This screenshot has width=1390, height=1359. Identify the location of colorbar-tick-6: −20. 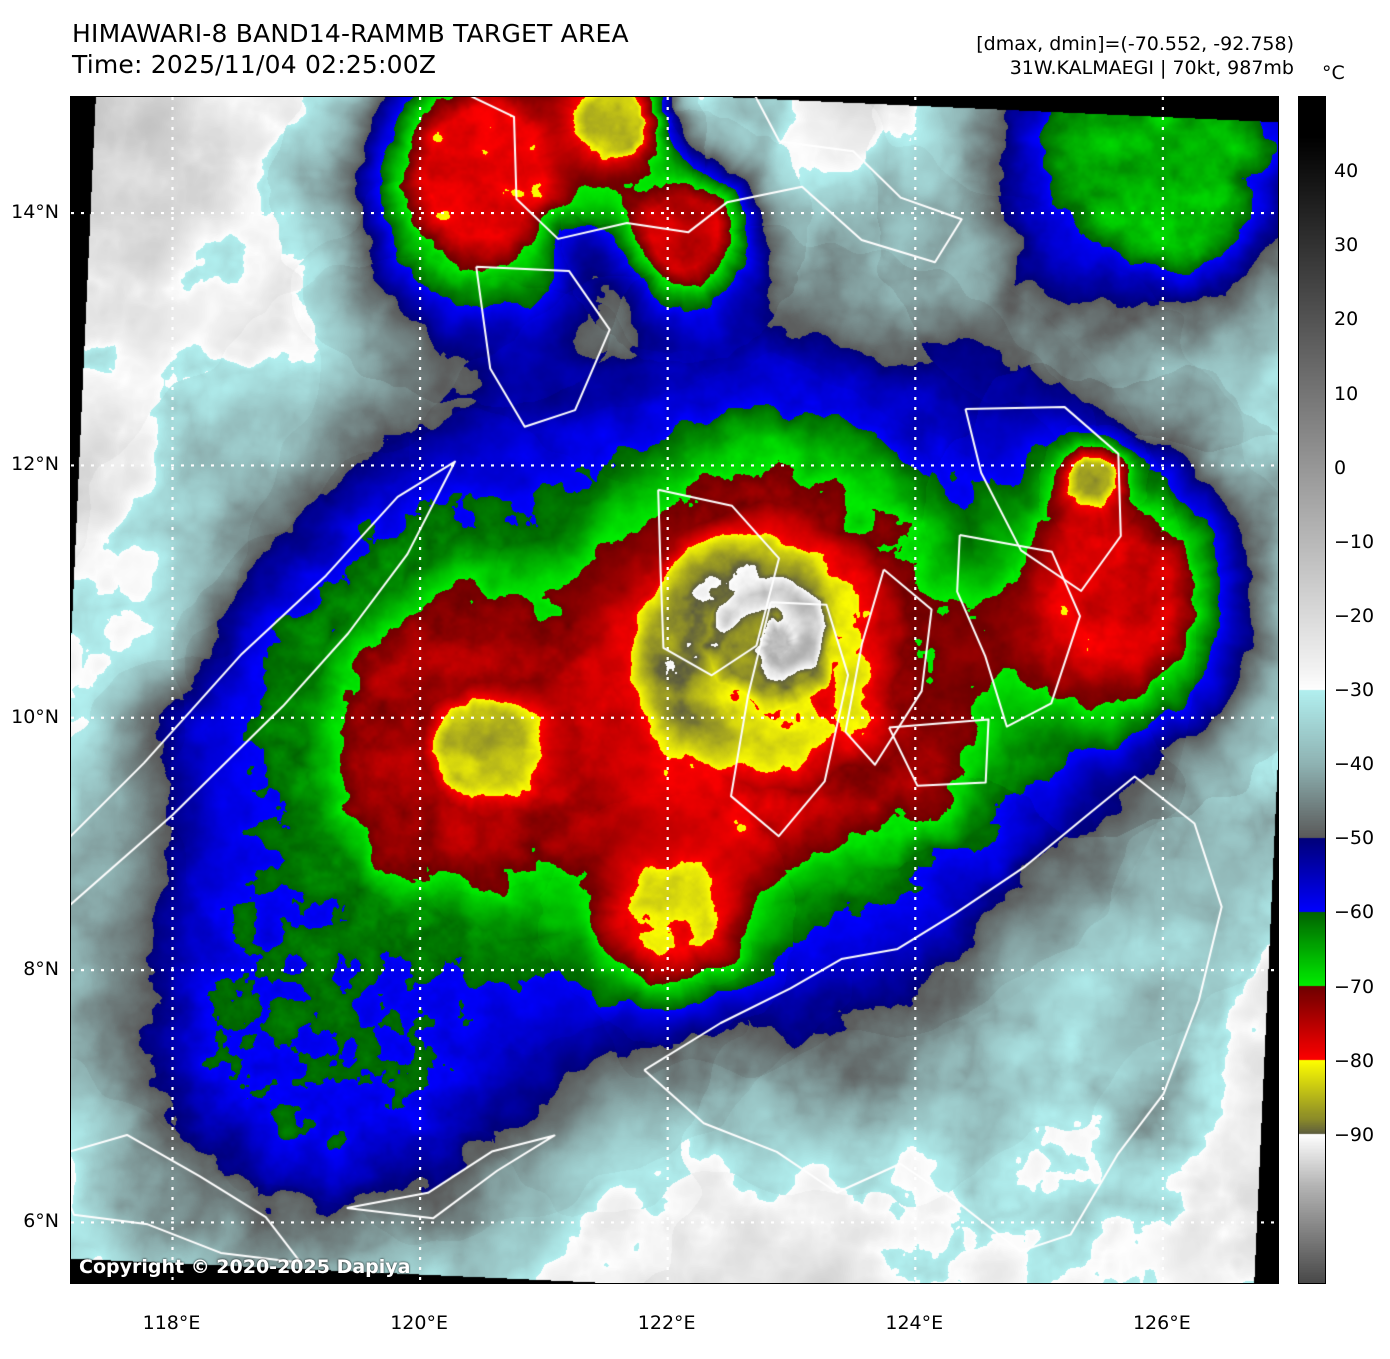
(1354, 615).